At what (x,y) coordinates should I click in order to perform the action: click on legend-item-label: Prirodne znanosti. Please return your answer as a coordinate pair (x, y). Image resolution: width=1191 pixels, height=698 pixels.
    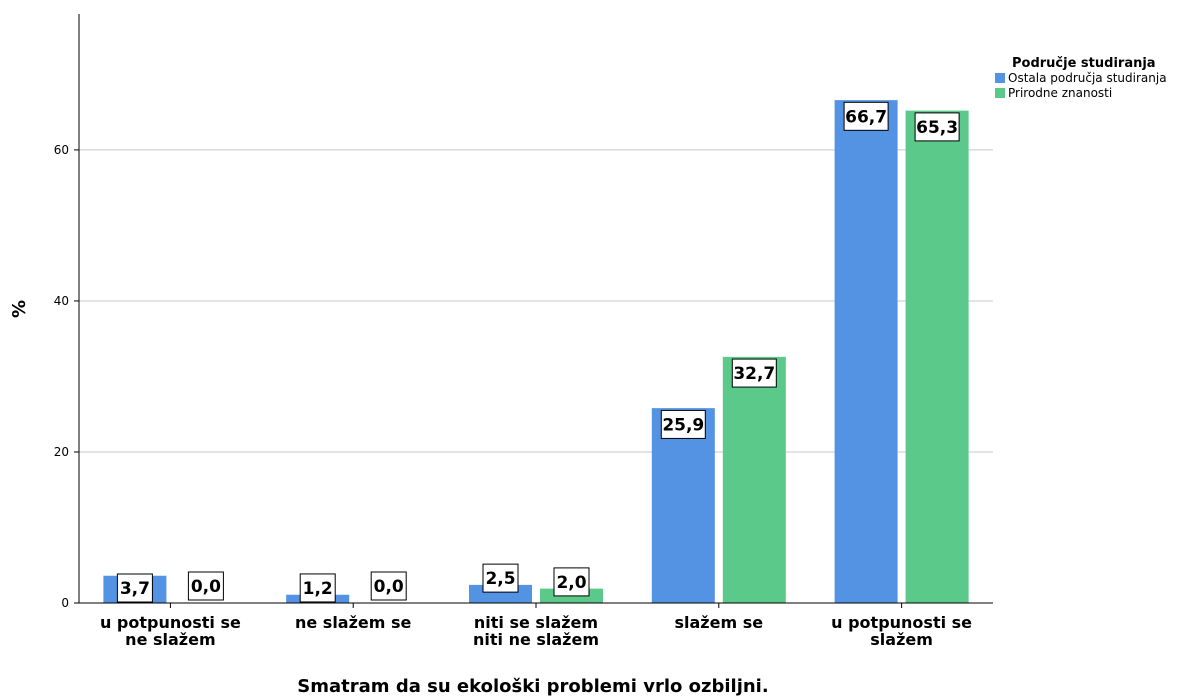
    Looking at the image, I should click on (1060, 93).